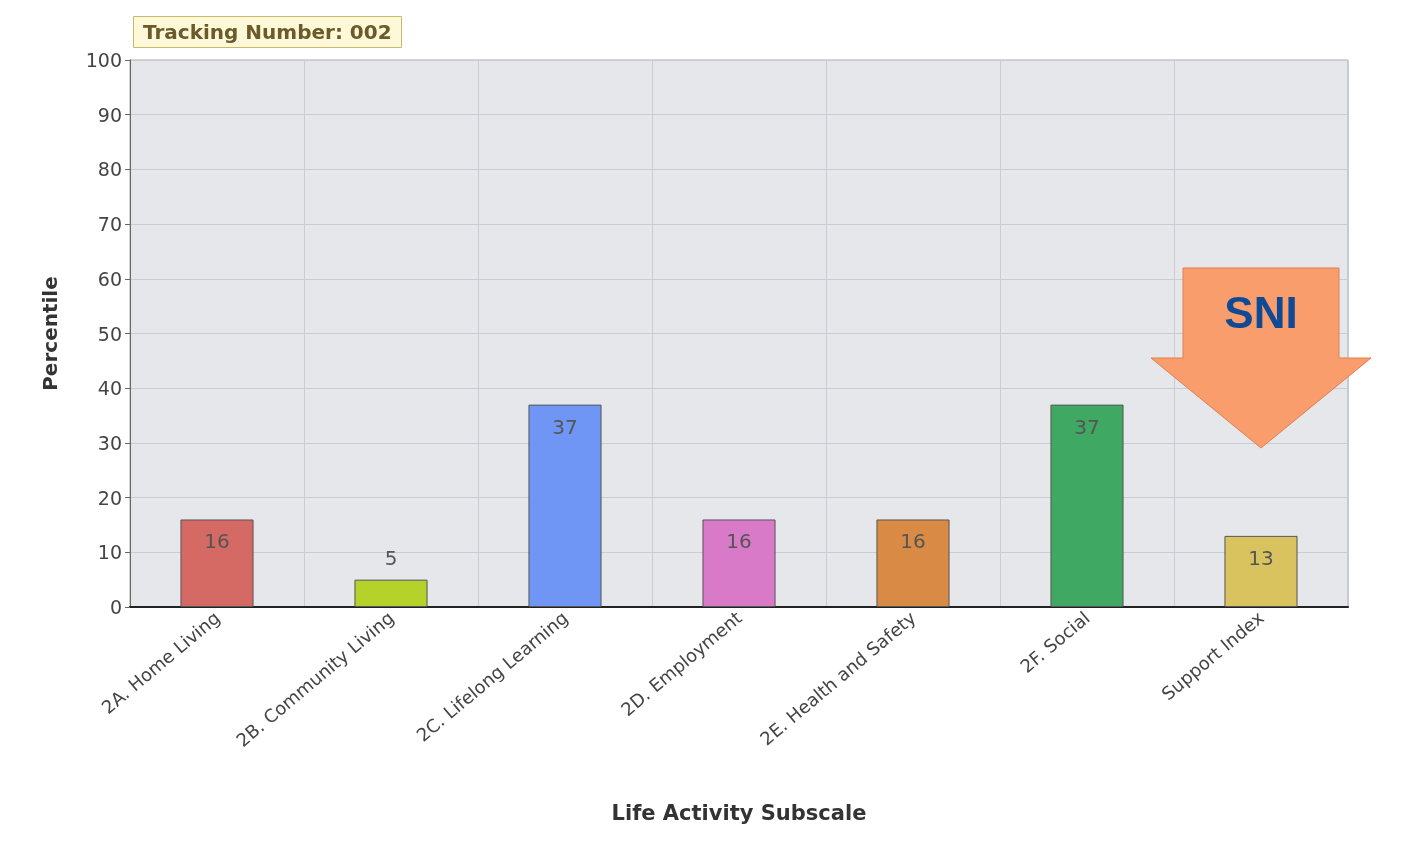  I want to click on y-tick-label: 0, so click(115, 607).